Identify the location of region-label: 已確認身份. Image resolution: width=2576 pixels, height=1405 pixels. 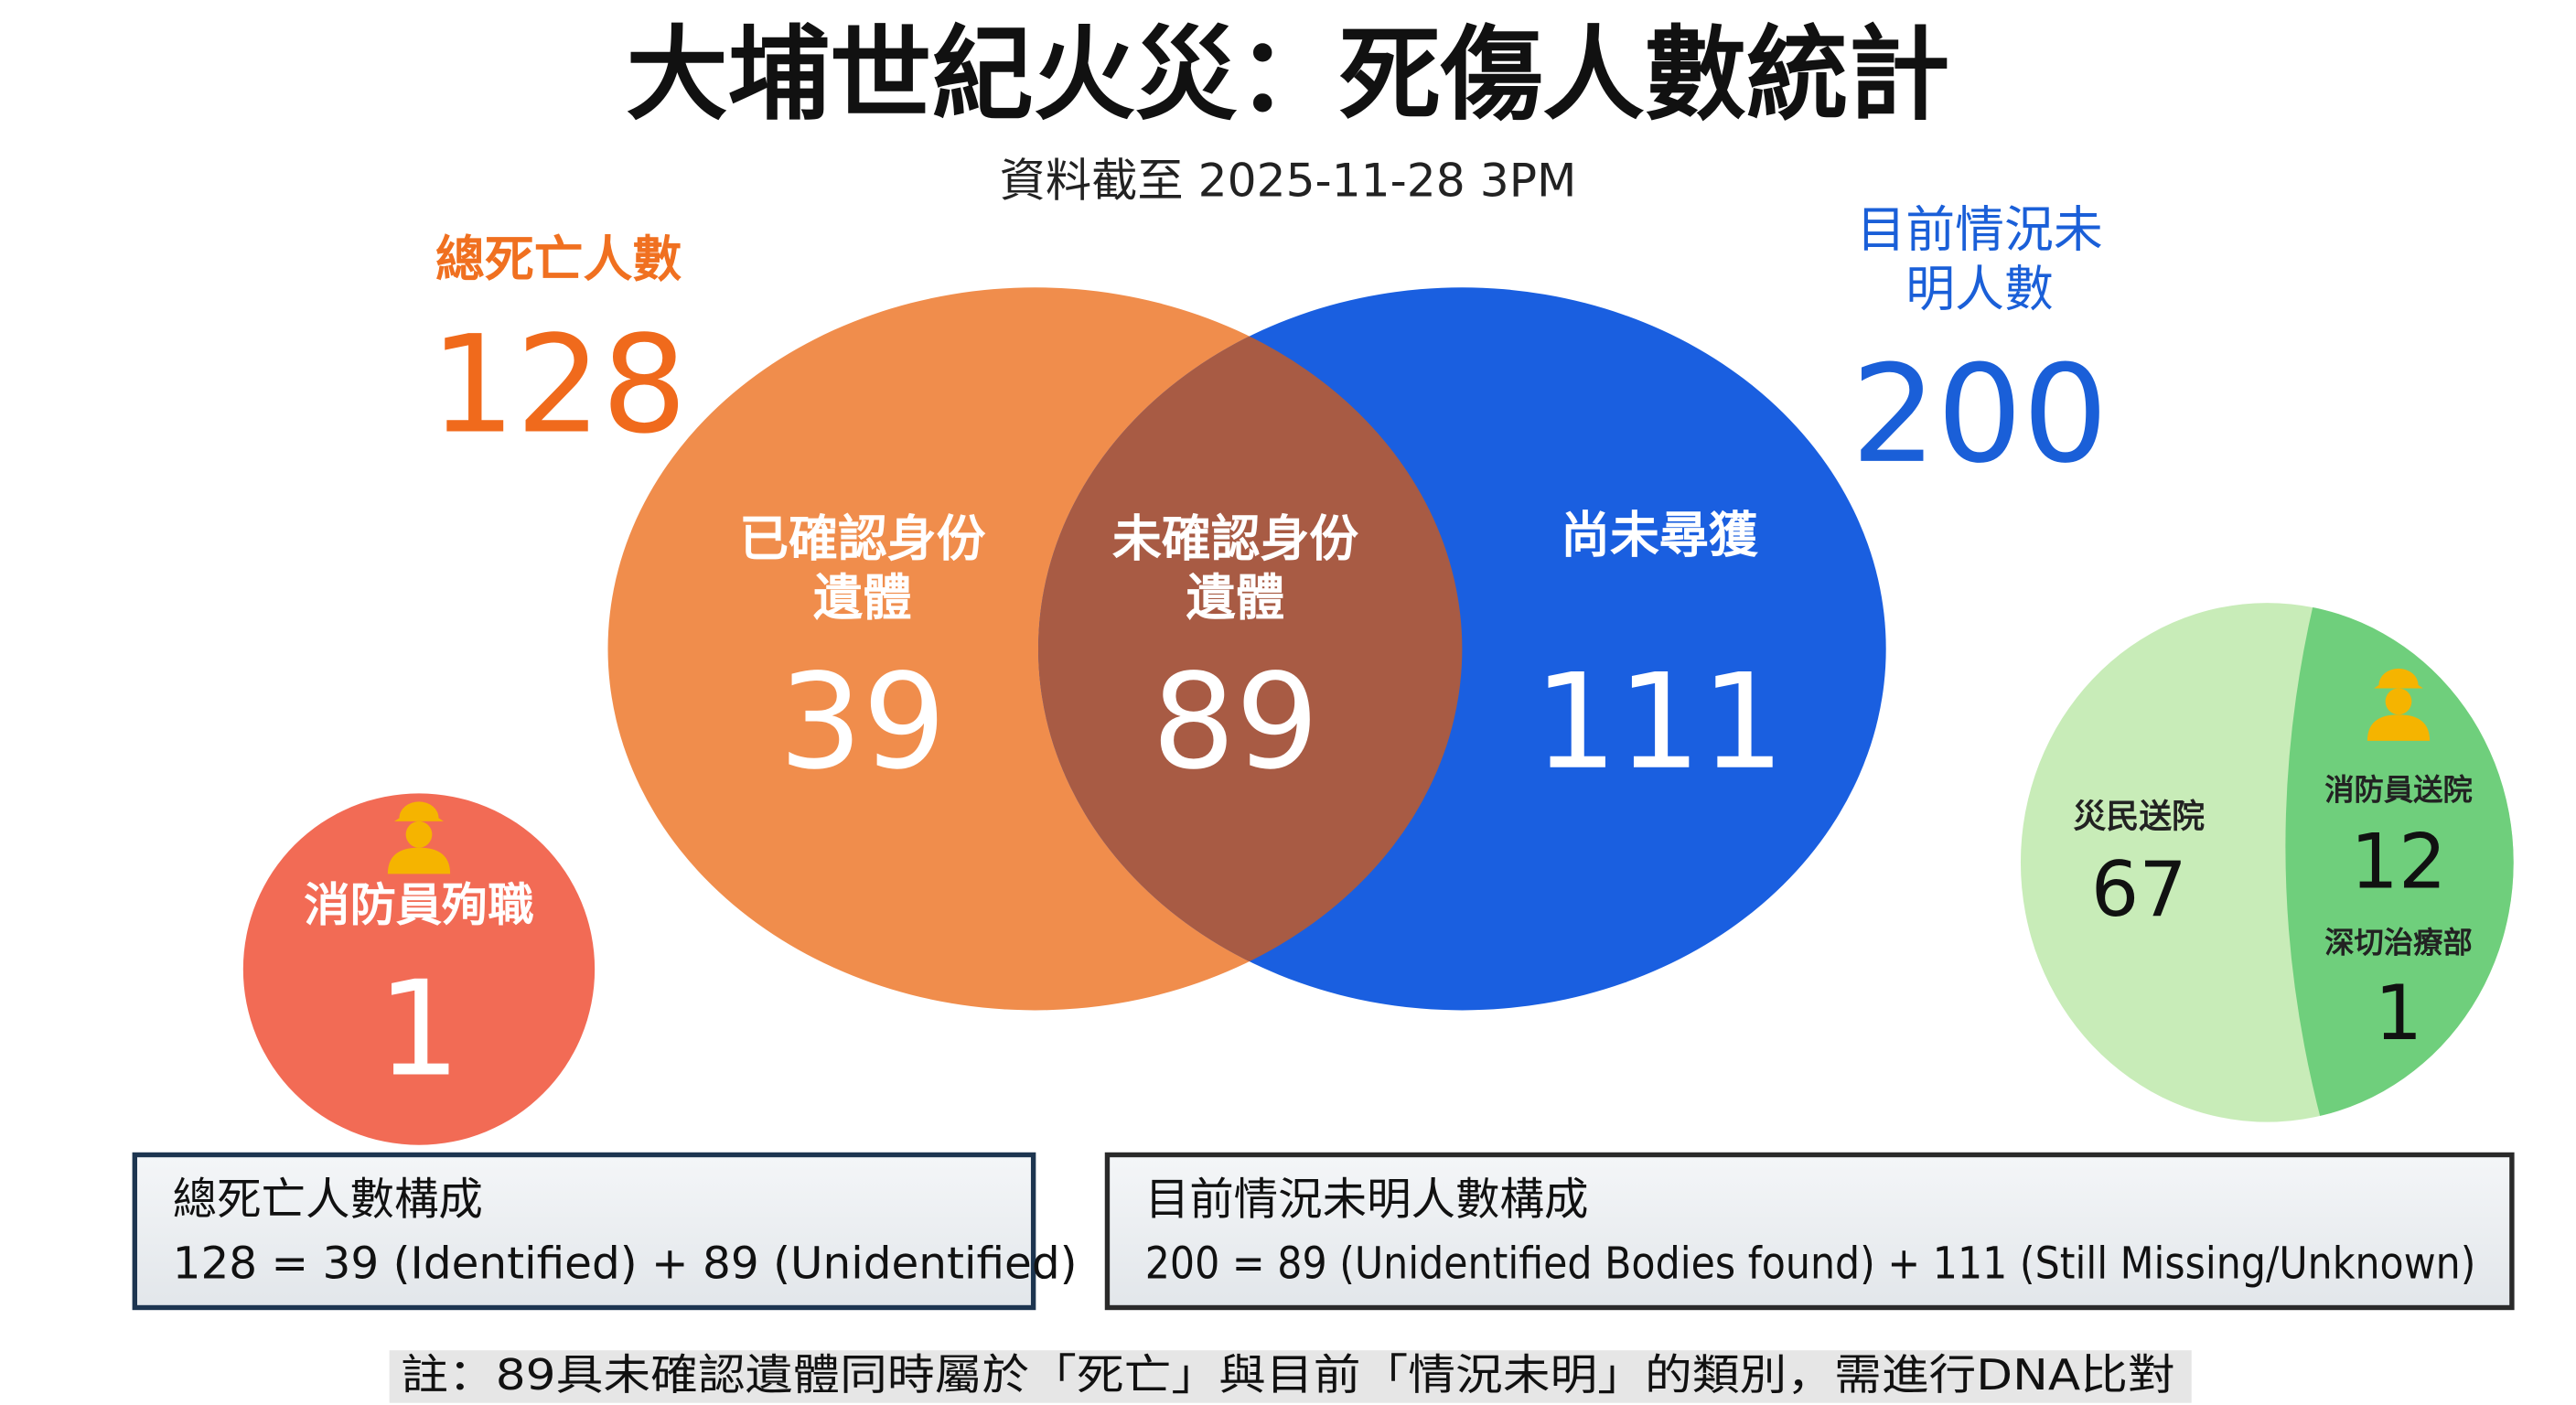
(862, 538).